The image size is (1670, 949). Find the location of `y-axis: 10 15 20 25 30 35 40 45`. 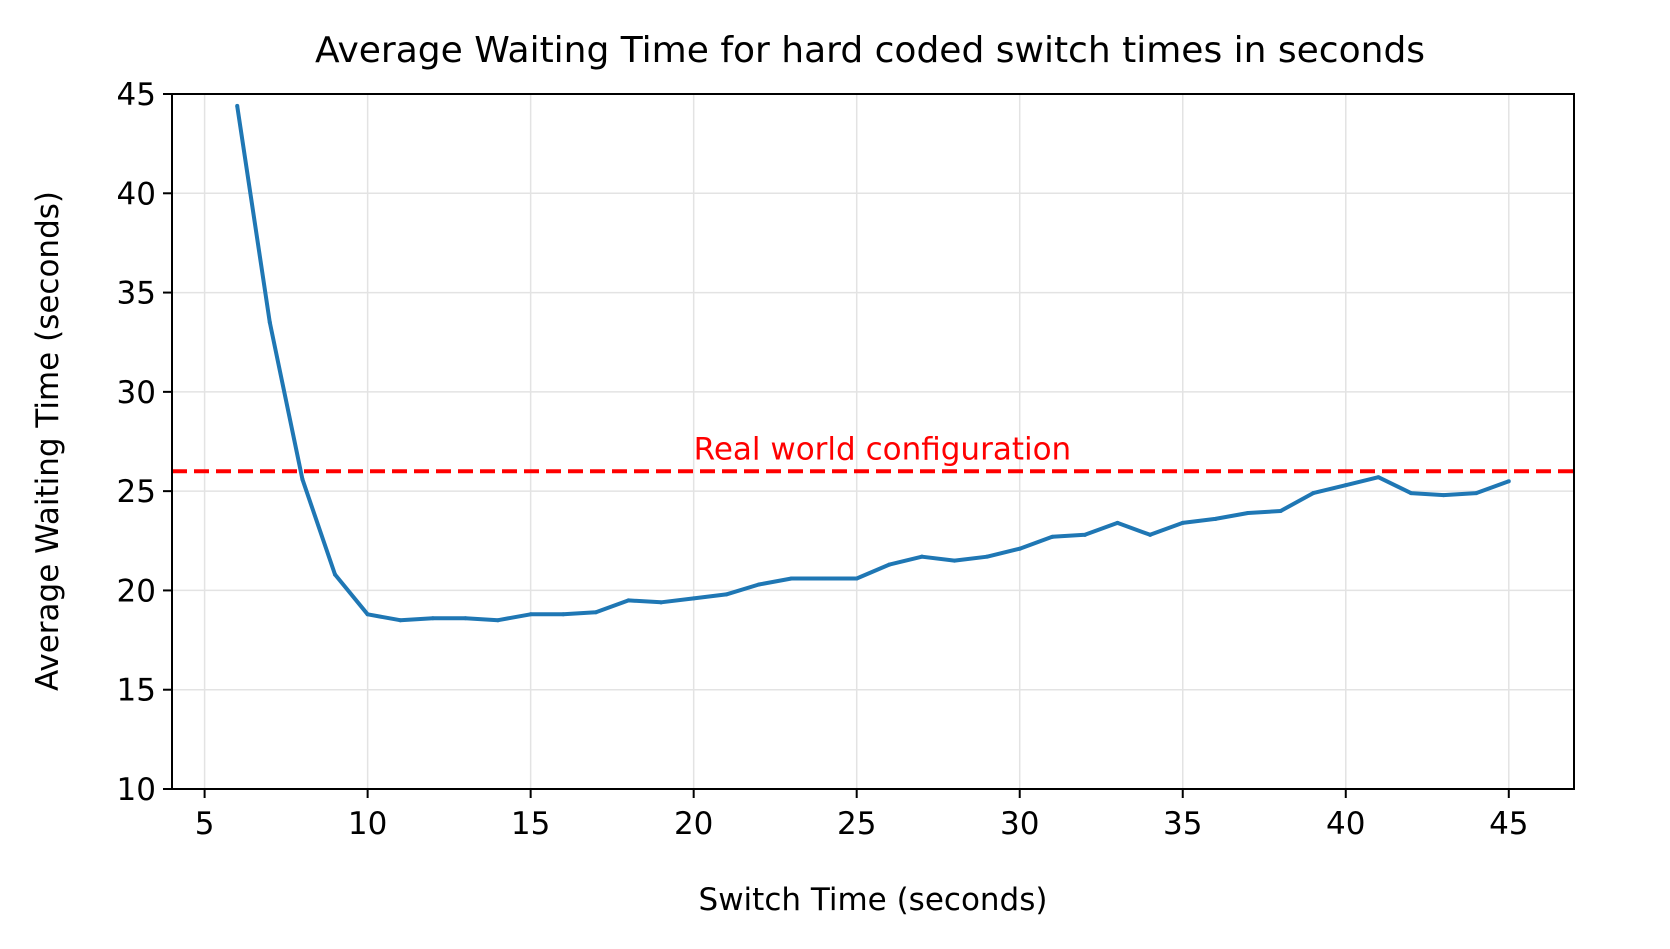

y-axis: 10 15 20 25 30 35 40 45 is located at coordinates (144, 442).